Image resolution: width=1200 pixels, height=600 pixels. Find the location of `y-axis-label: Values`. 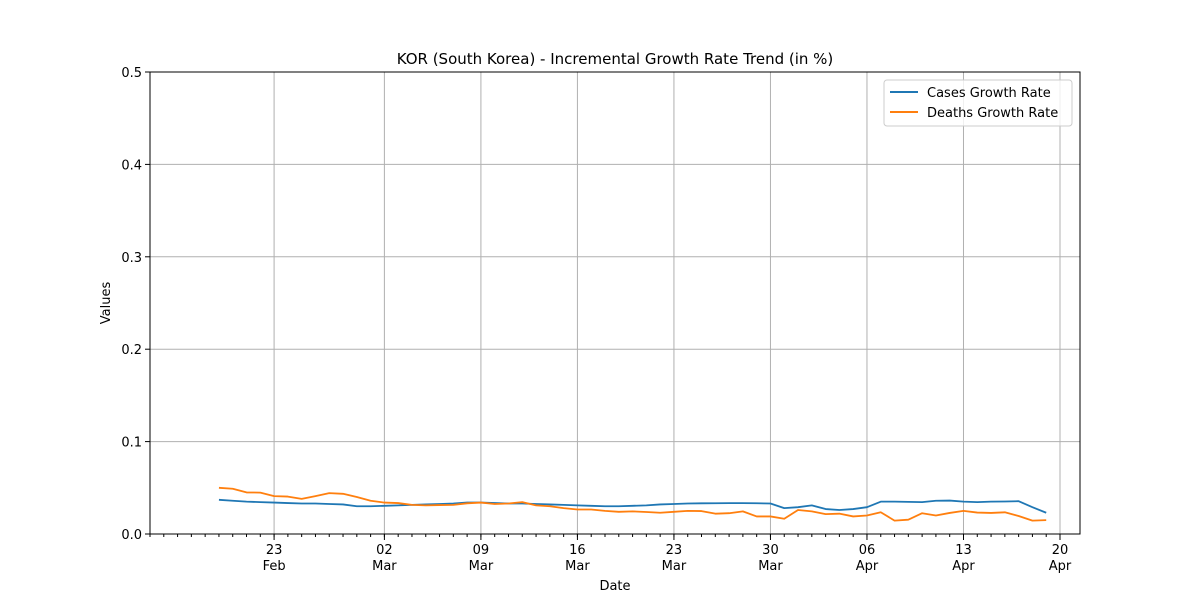

y-axis-label: Values is located at coordinates (106, 303).